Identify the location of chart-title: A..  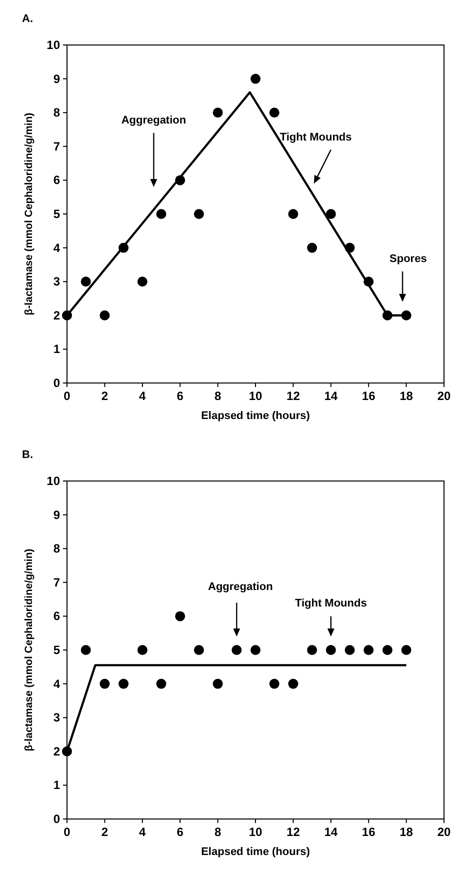
(27, 19).